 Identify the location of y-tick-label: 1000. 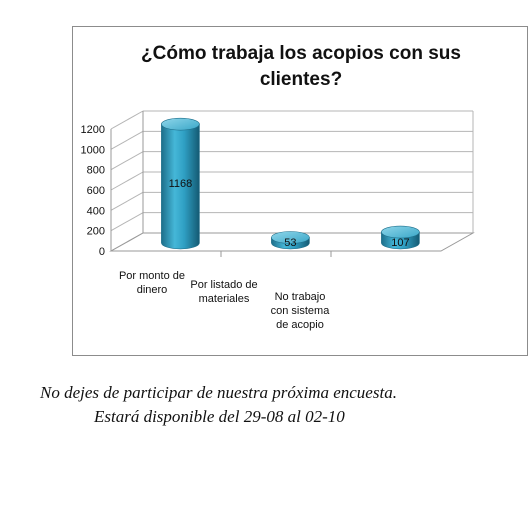
(93, 150).